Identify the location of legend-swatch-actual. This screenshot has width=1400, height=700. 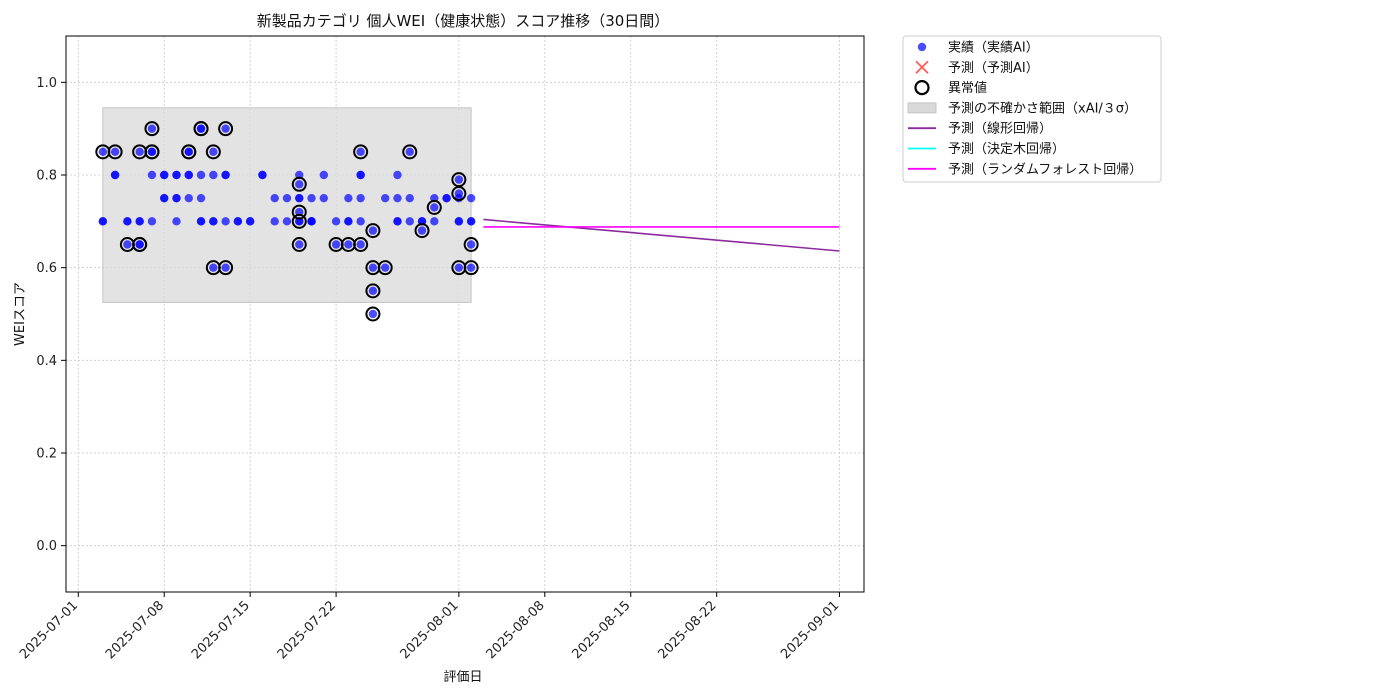
(922, 47).